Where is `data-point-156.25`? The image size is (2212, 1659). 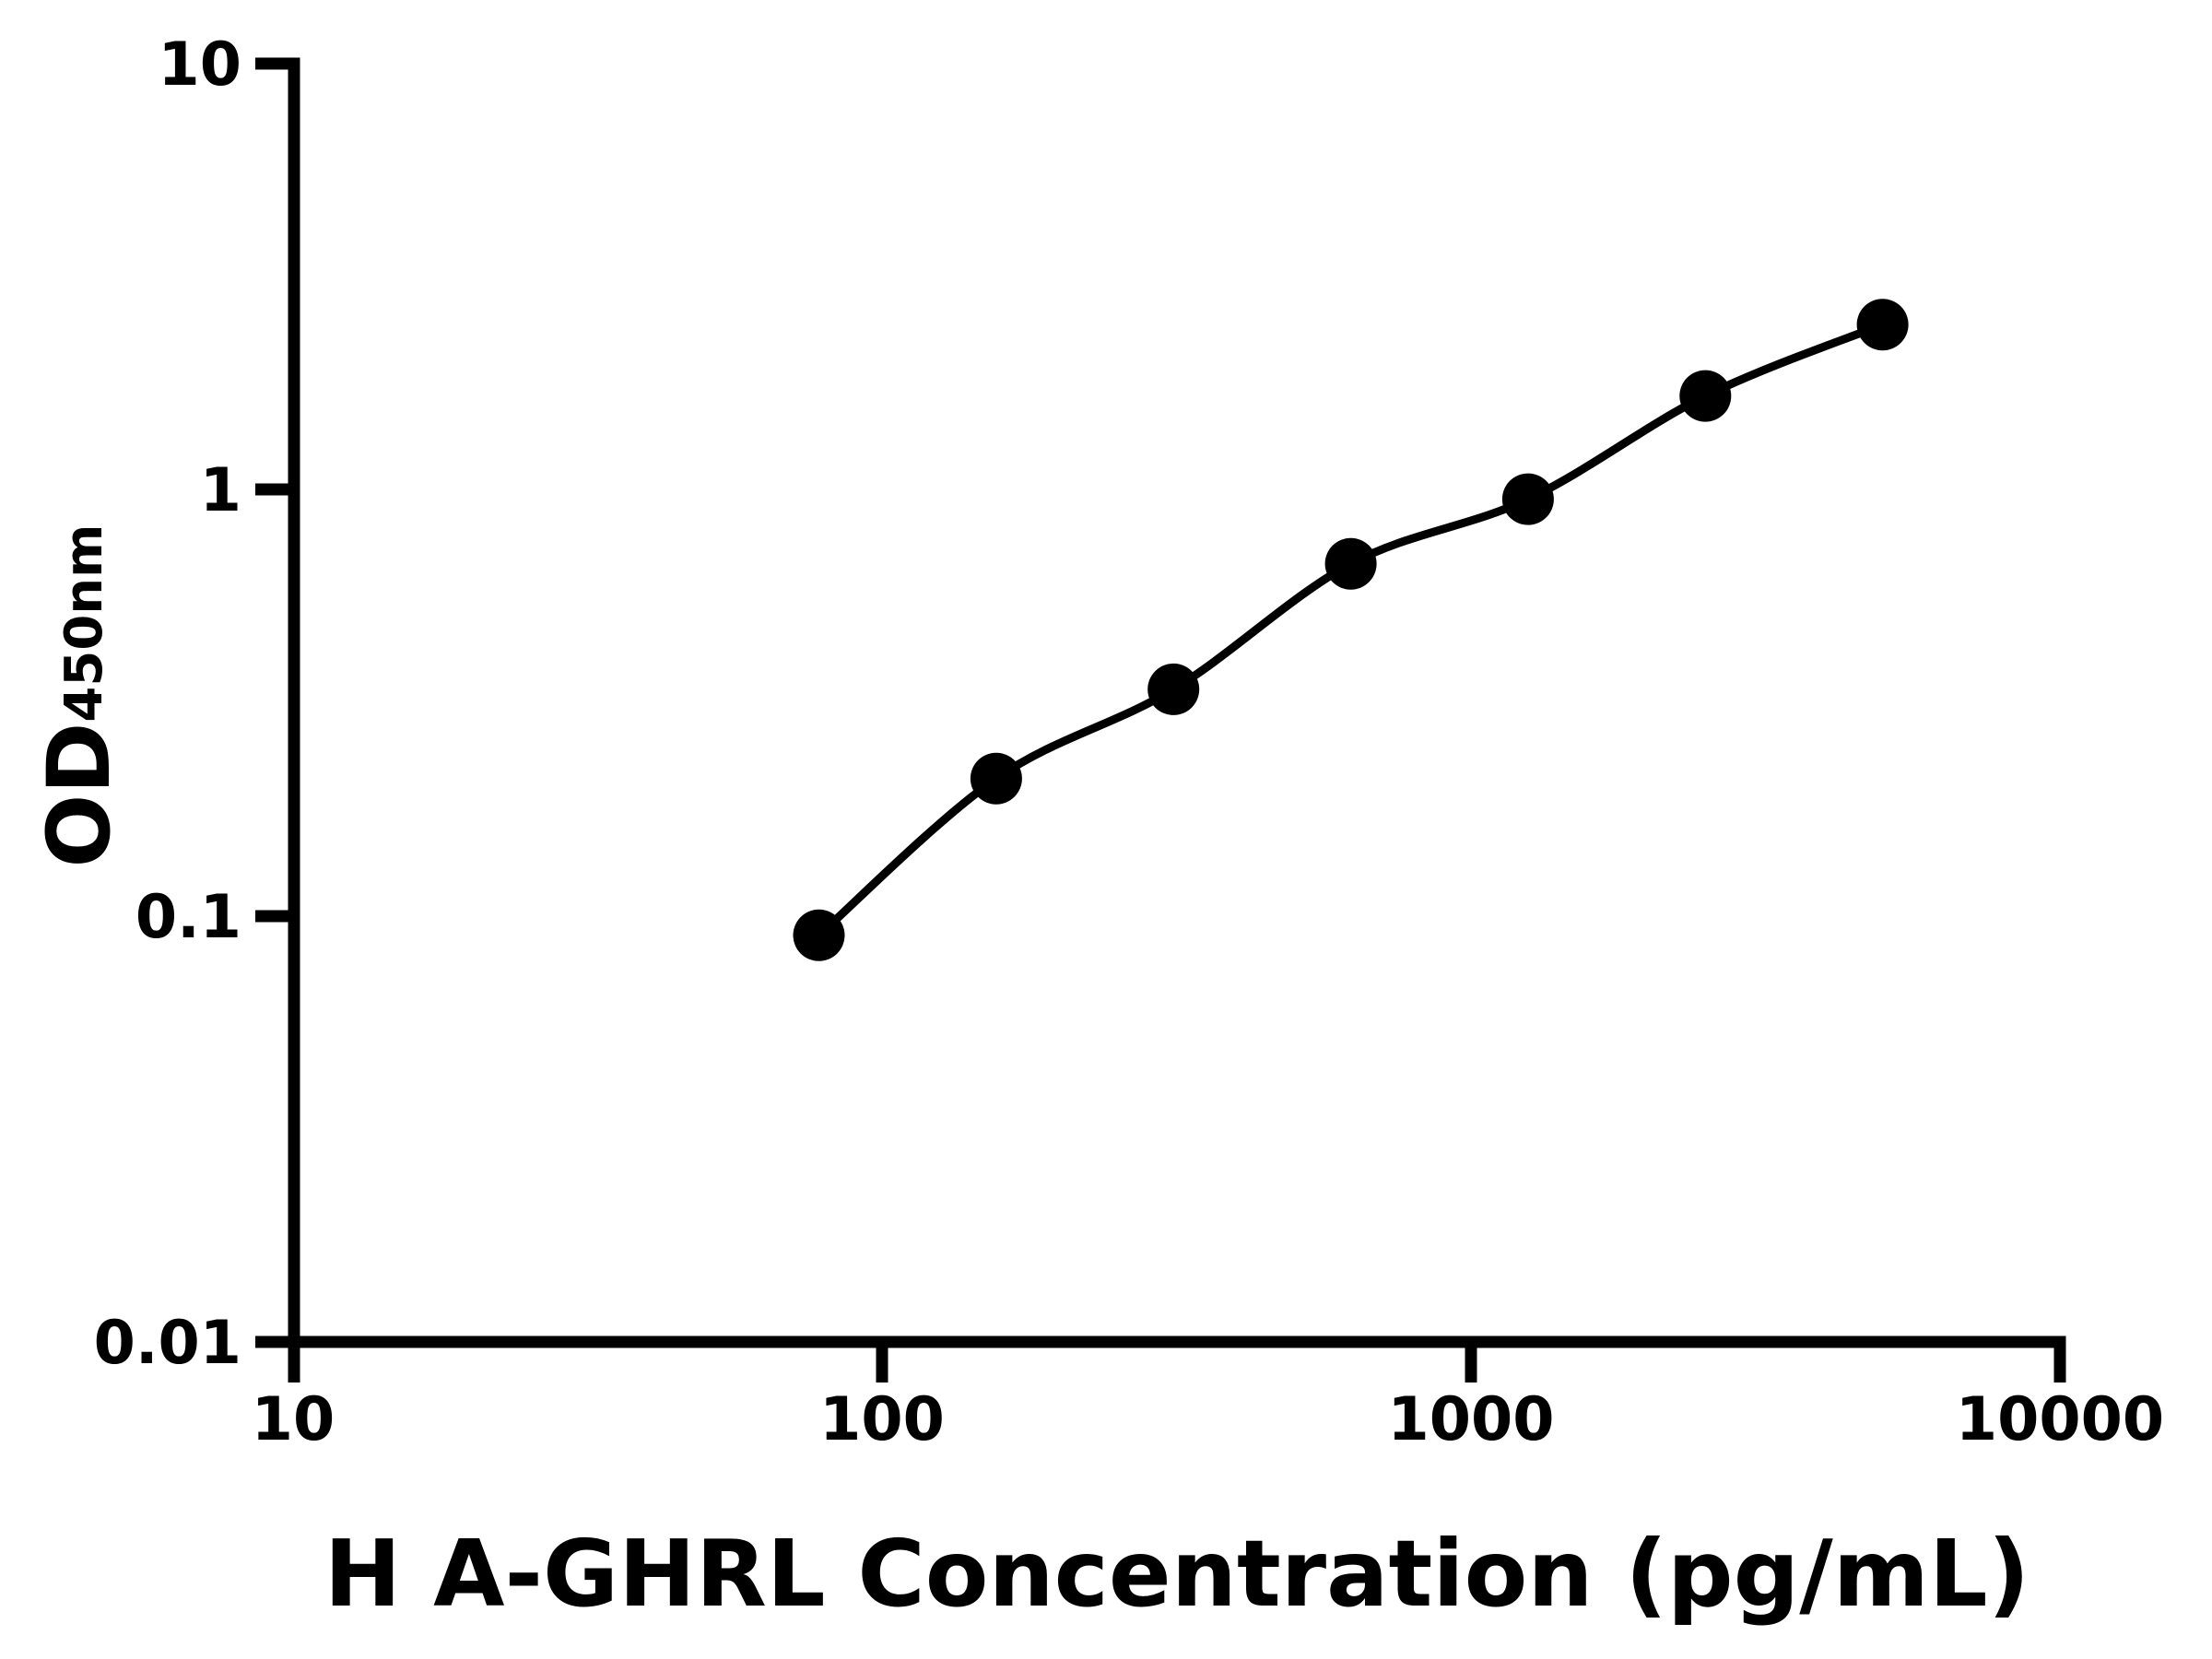 data-point-156.25 is located at coordinates (996, 778).